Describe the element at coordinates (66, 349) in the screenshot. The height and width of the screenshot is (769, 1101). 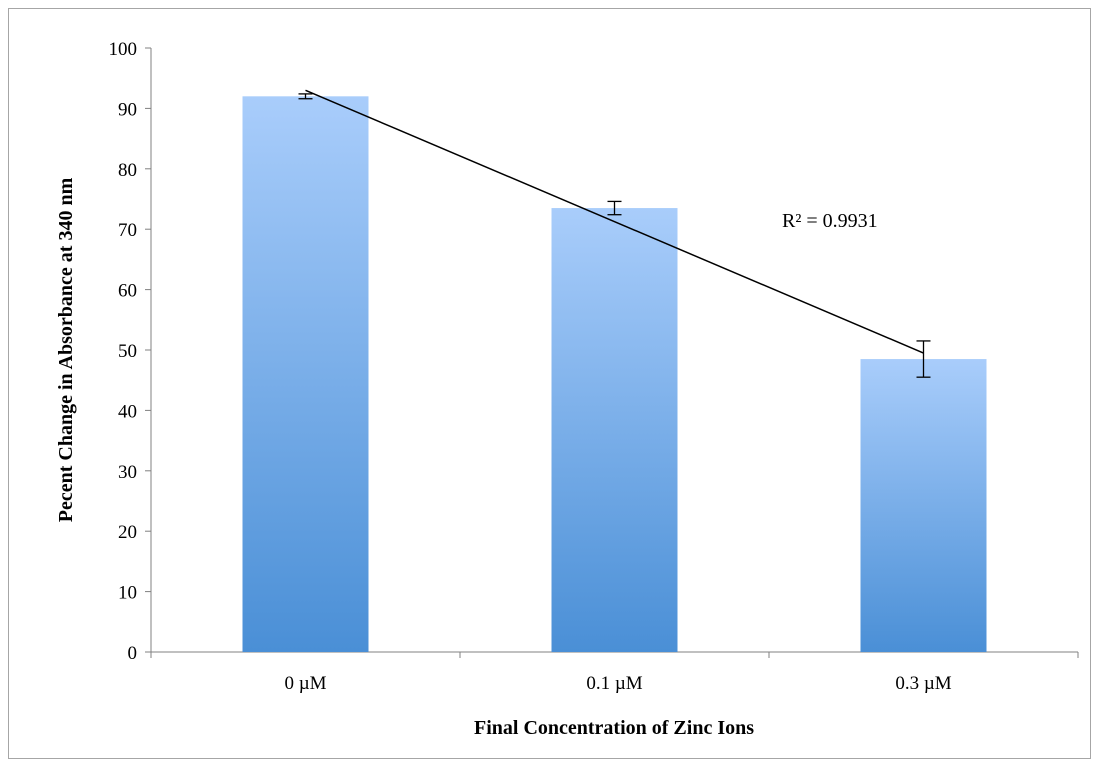
I see `y-axis-title: Pecent Change in Absorbance at 340 nm` at that location.